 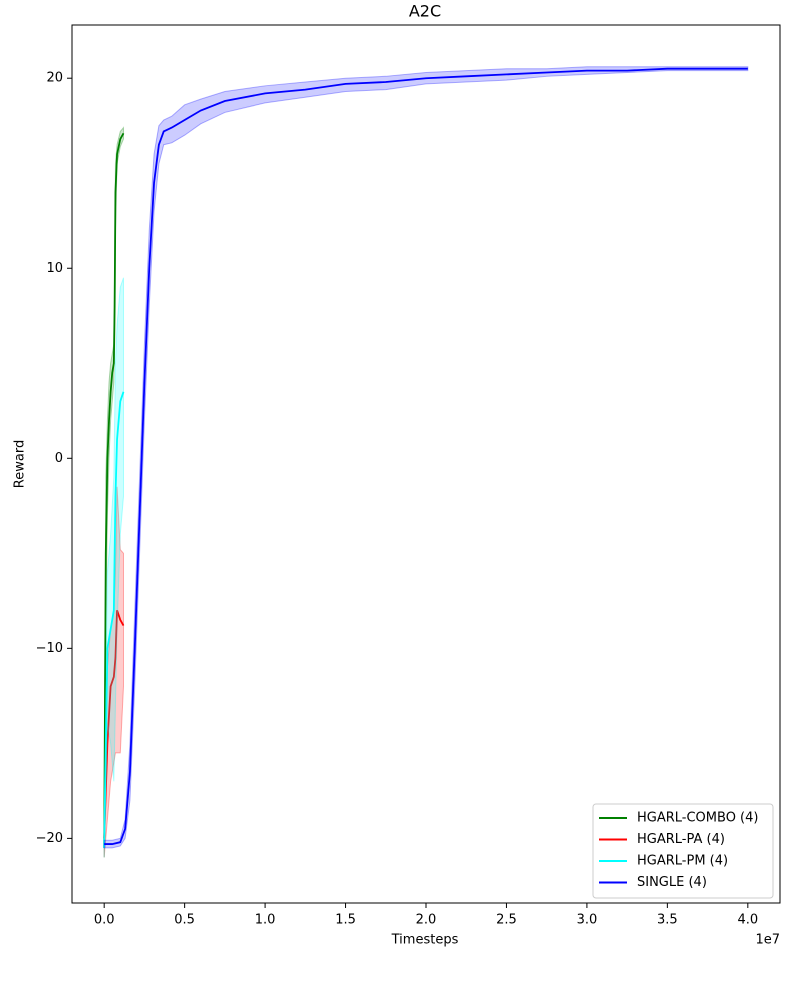 What do you see at coordinates (425, 11) in the screenshot?
I see `chart-title: A2C` at bounding box center [425, 11].